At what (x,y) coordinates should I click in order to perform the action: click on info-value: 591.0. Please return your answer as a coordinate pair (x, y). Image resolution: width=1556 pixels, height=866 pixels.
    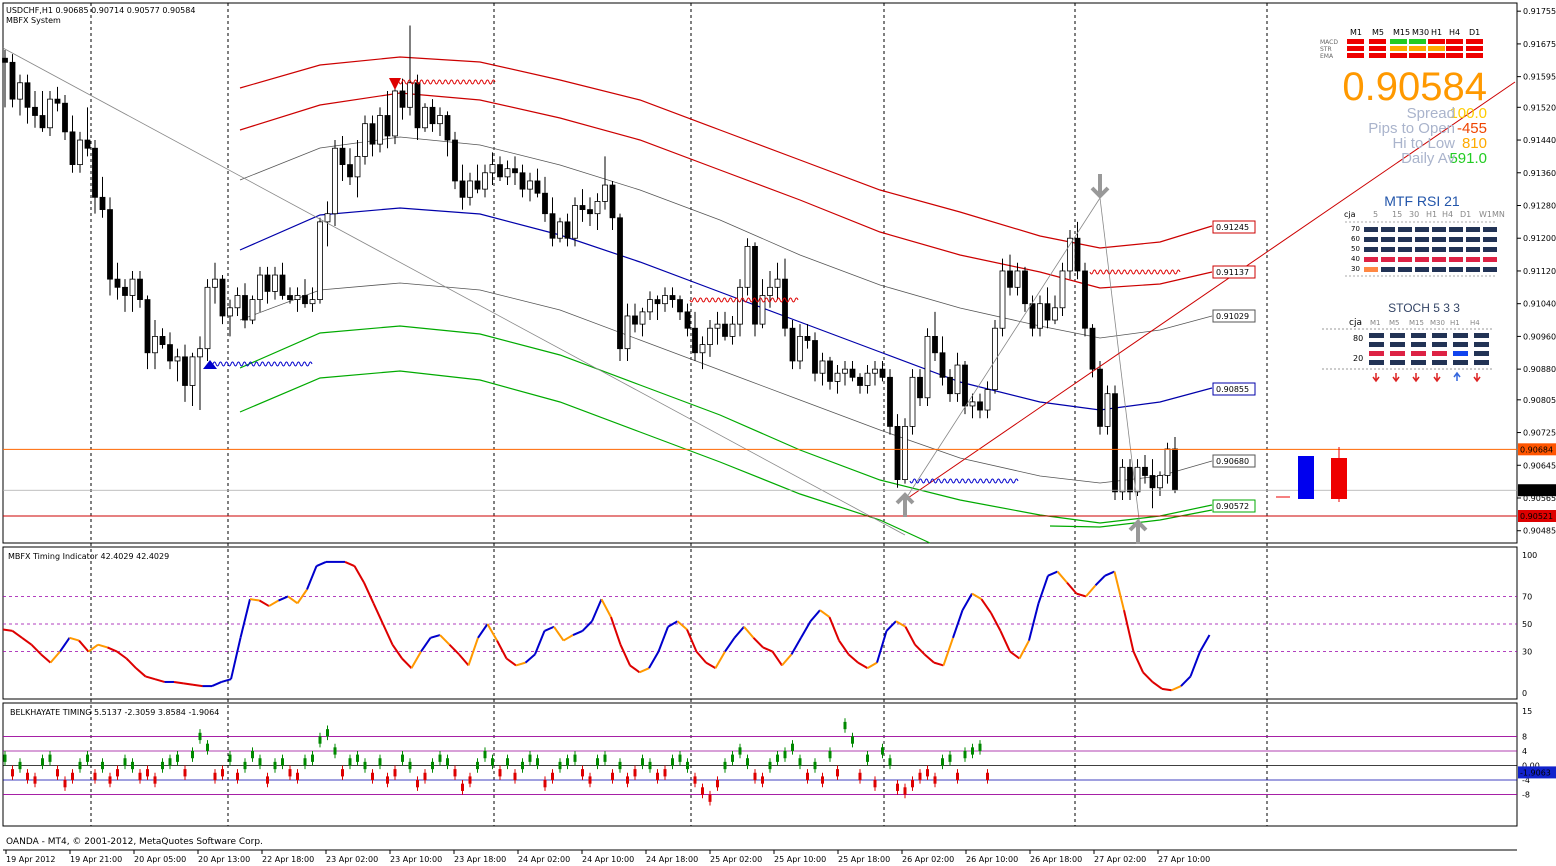
    Looking at the image, I should click on (1468, 158).